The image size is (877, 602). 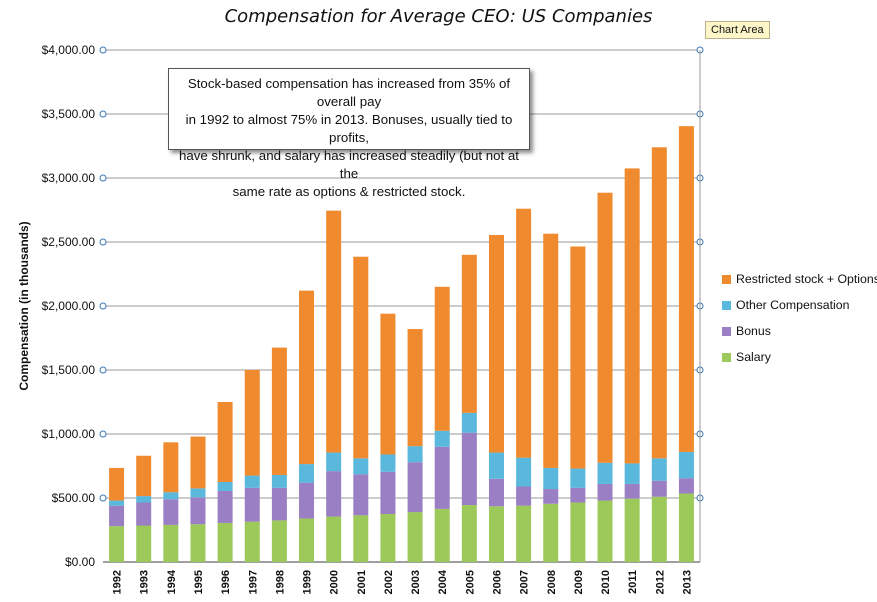 What do you see at coordinates (753, 331) in the screenshot?
I see `legend-label: Bonus` at bounding box center [753, 331].